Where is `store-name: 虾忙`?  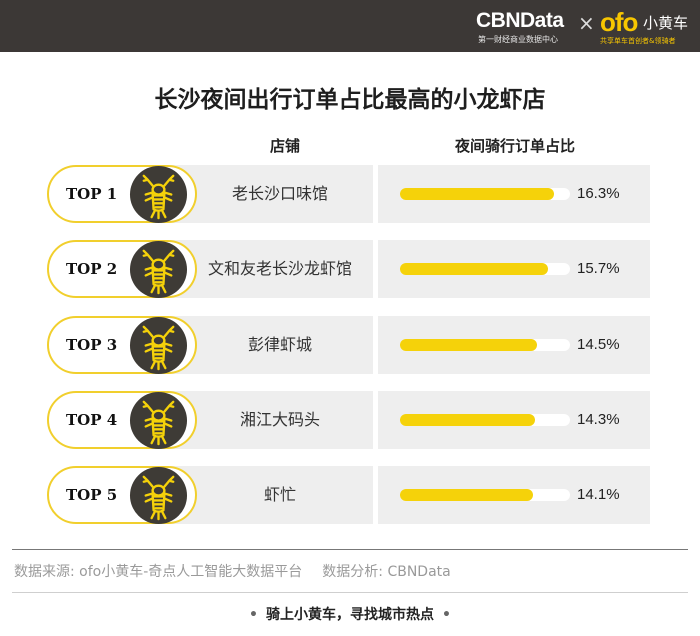
store-name: 虾忙 is located at coordinates (279, 494).